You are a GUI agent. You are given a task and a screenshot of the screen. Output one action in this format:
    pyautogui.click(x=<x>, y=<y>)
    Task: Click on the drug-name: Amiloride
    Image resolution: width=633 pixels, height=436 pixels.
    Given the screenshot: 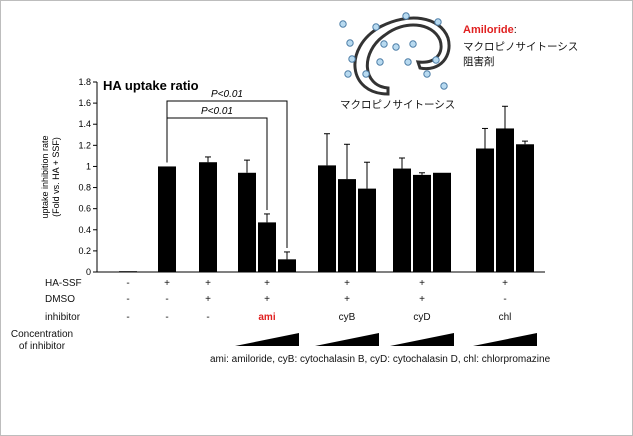 What is the action you would take?
    pyautogui.click(x=488, y=30)
    